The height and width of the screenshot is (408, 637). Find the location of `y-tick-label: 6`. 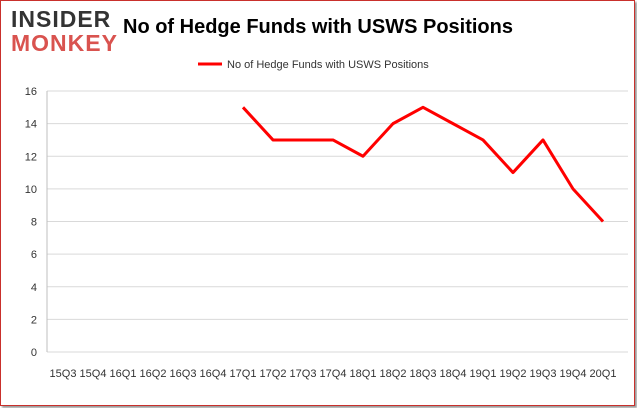

y-tick-label: 6 is located at coordinates (34, 255).